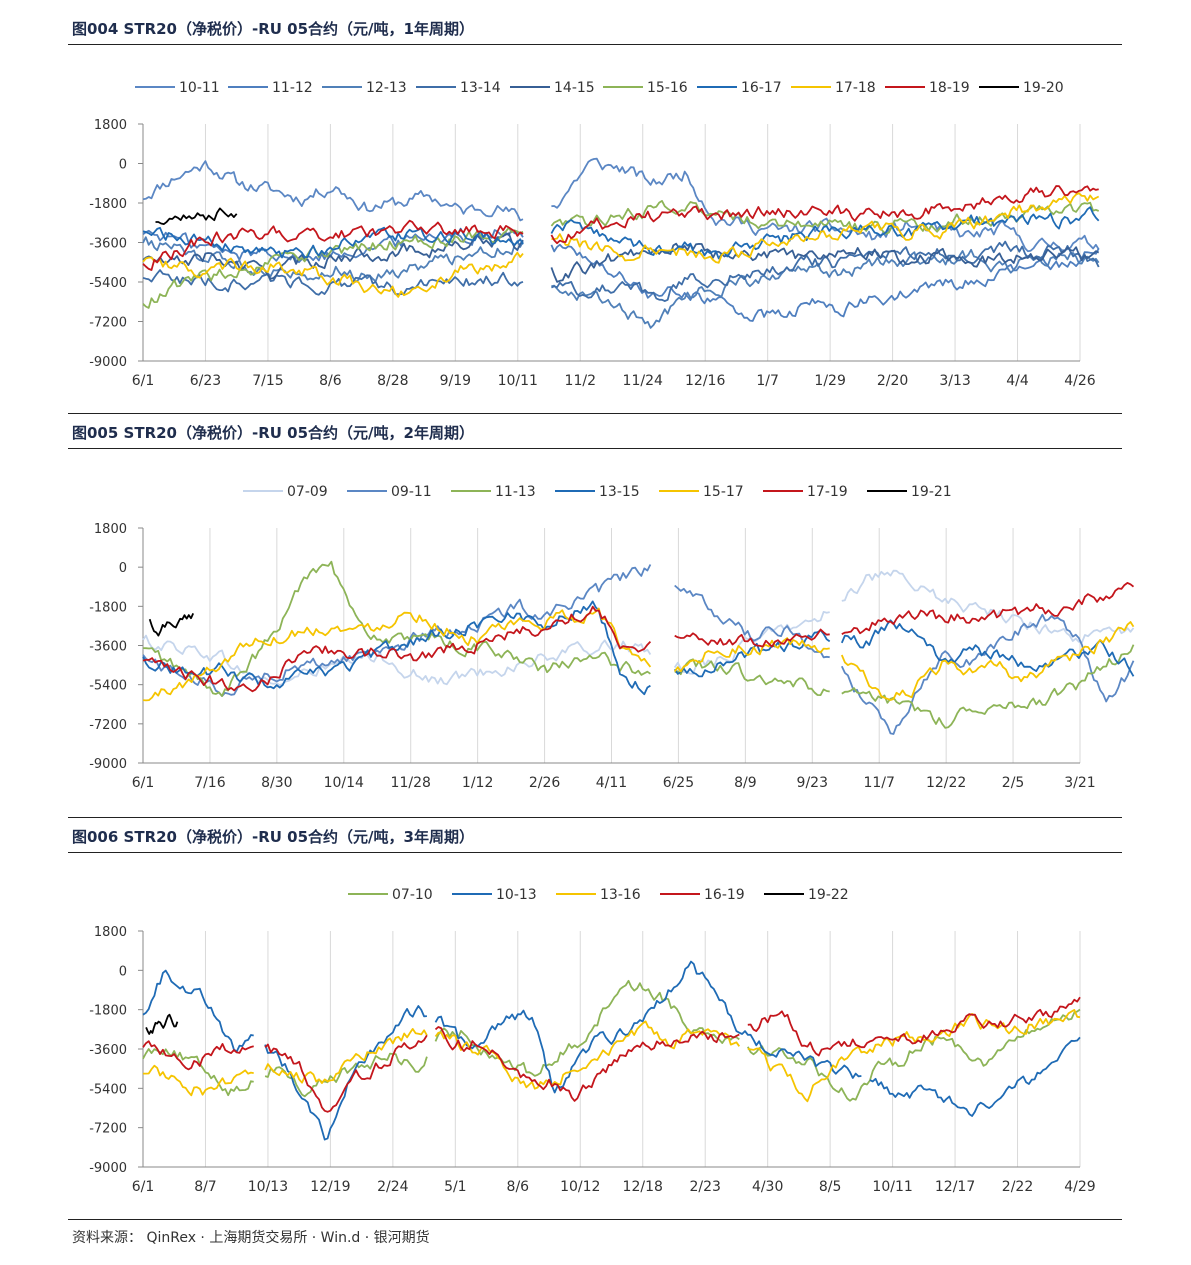 The image size is (1191, 1265). I want to click on x-tick-label: 11/7, so click(878, 783).